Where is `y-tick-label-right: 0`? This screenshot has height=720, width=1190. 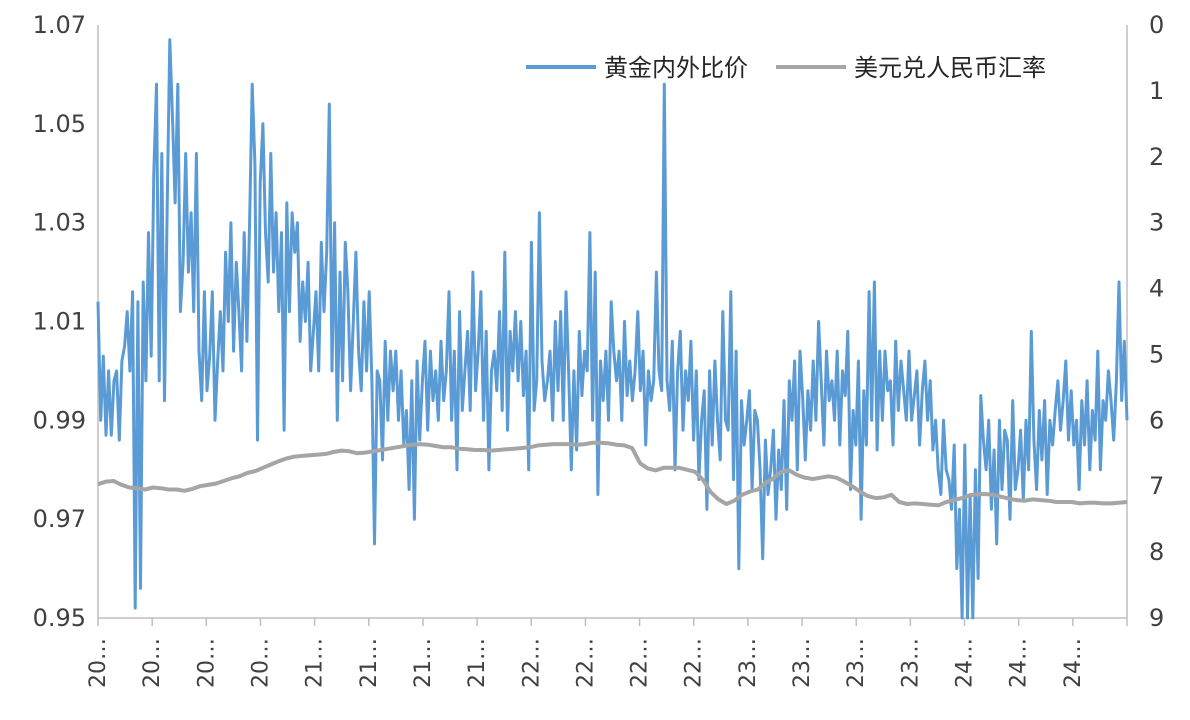 y-tick-label-right: 0 is located at coordinates (1156, 25).